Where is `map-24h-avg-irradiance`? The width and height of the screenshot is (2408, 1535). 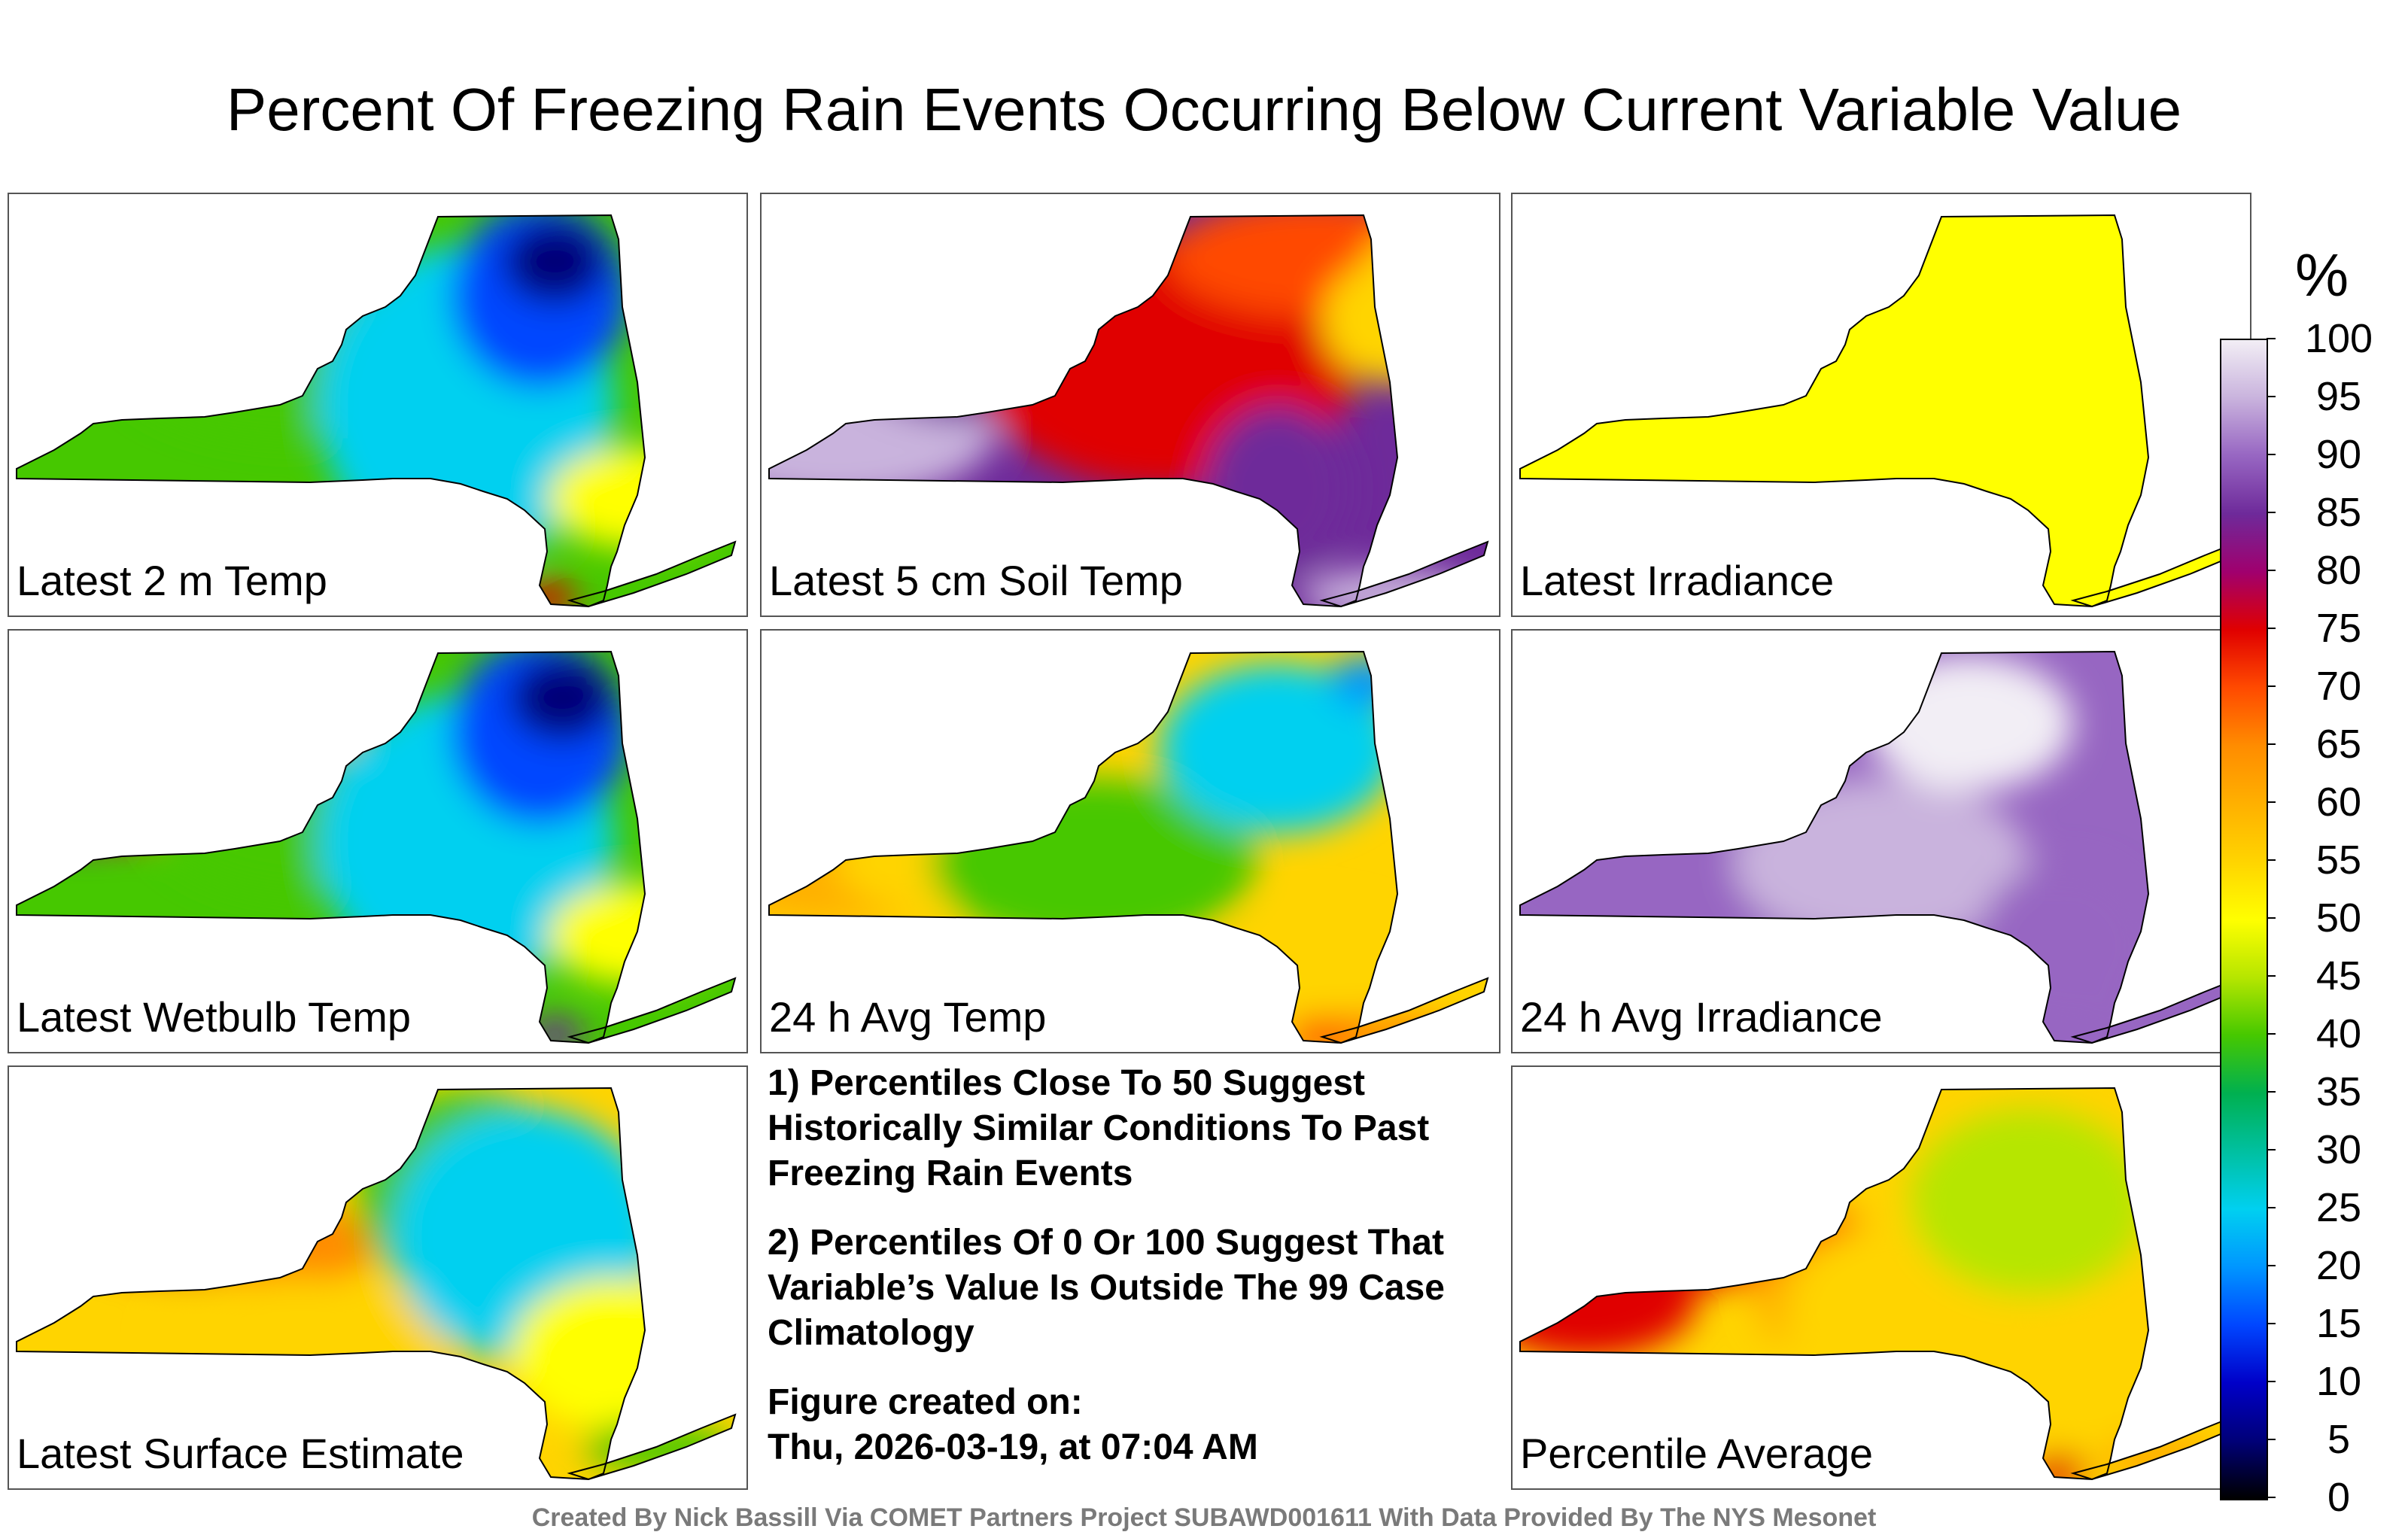 map-24h-avg-irradiance is located at coordinates (1879, 847).